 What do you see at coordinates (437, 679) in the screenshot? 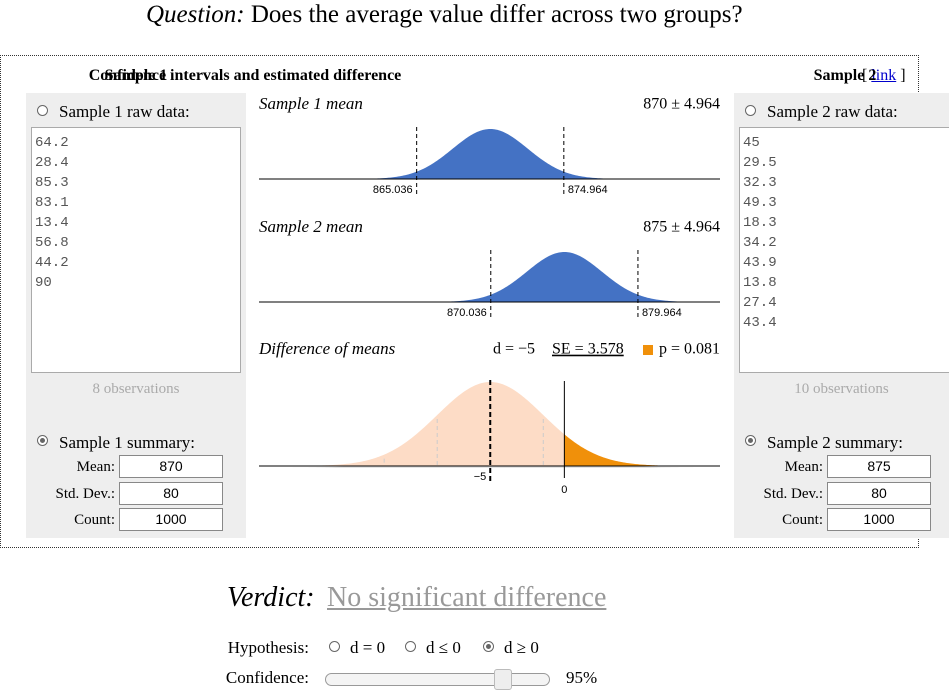
I see `slider-track` at bounding box center [437, 679].